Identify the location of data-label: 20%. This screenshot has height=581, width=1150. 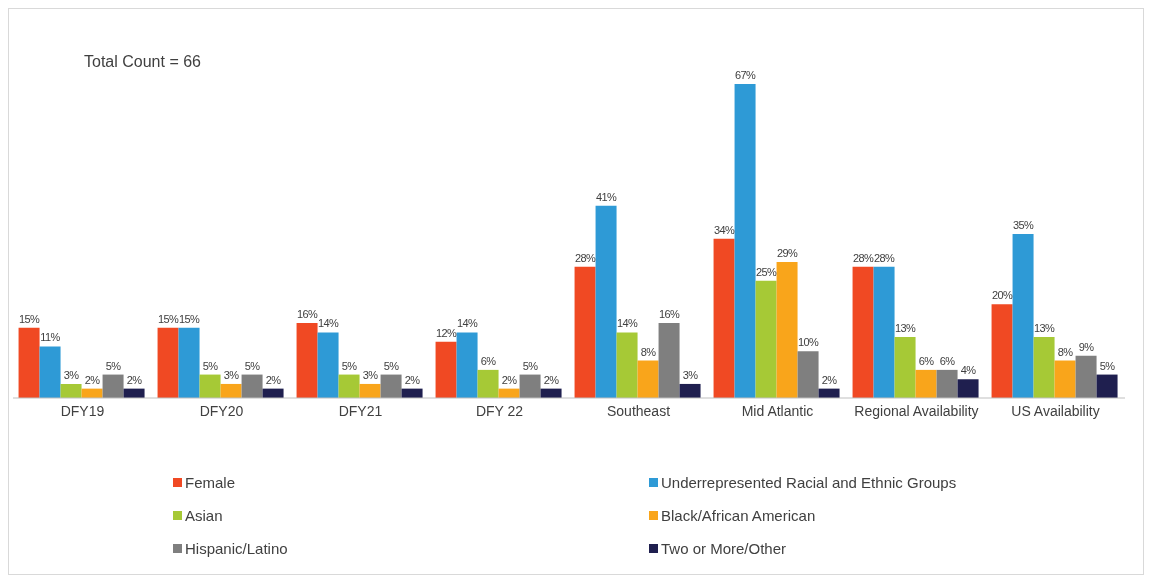
(1002, 295).